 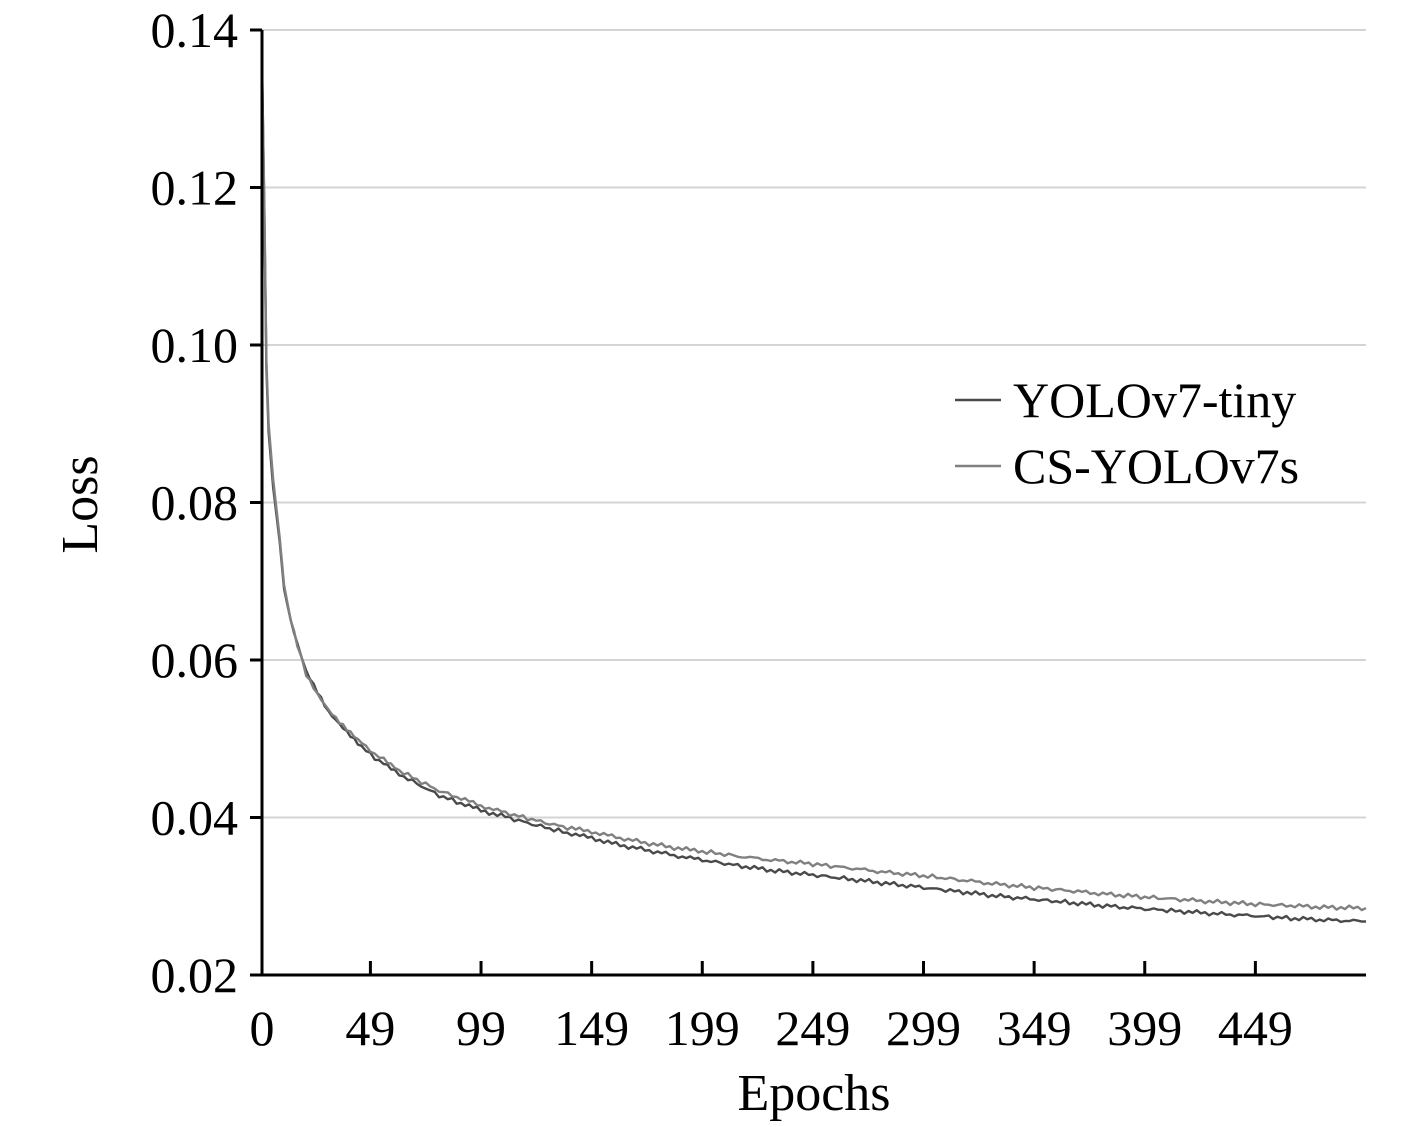 What do you see at coordinates (1255, 1028) in the screenshot?
I see `x-tick-label: 449` at bounding box center [1255, 1028].